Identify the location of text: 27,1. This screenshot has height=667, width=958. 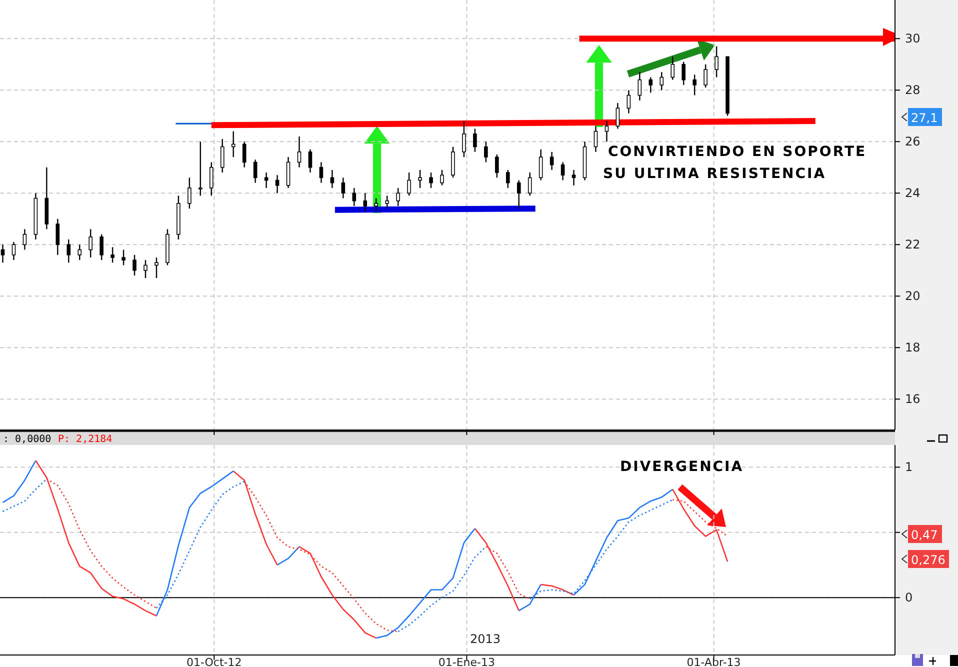
(924, 118).